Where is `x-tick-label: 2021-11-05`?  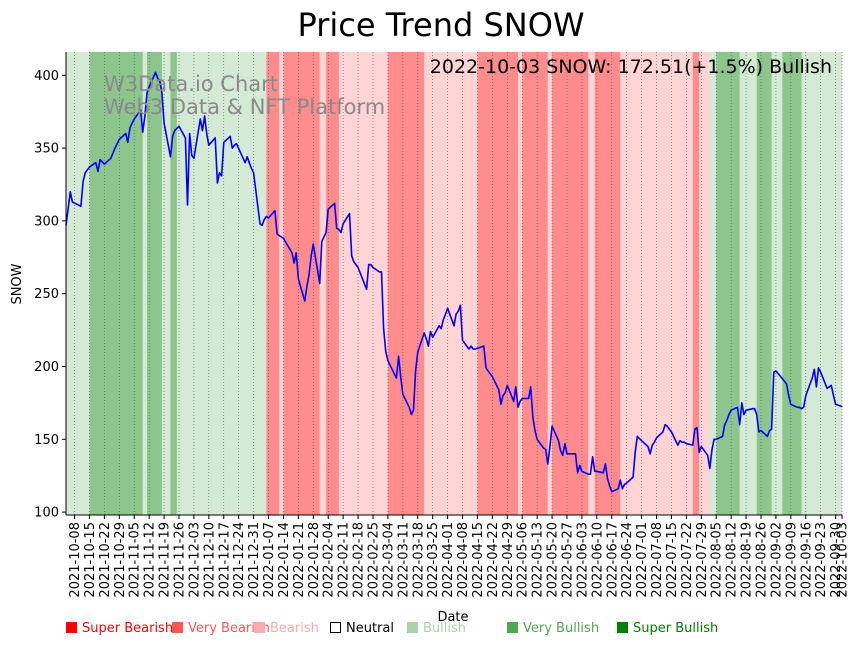
x-tick-label: 2021-11-05 is located at coordinates (135, 560).